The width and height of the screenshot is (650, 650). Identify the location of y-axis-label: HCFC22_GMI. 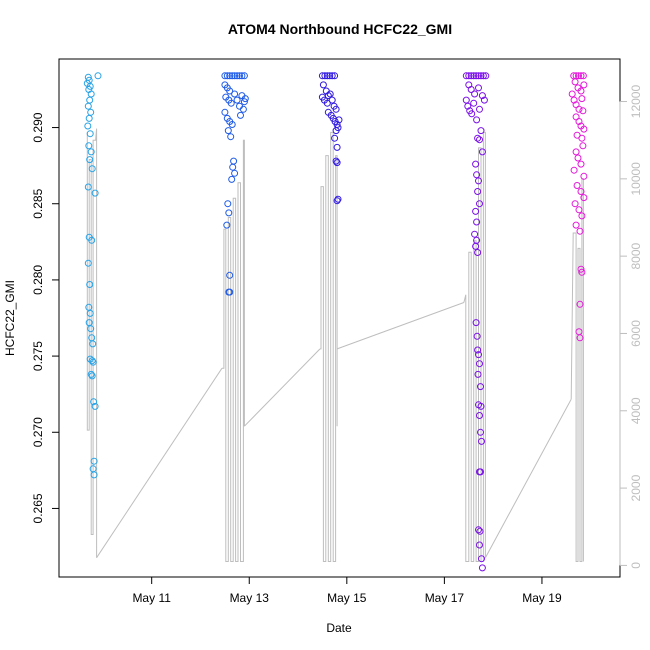
(10, 318).